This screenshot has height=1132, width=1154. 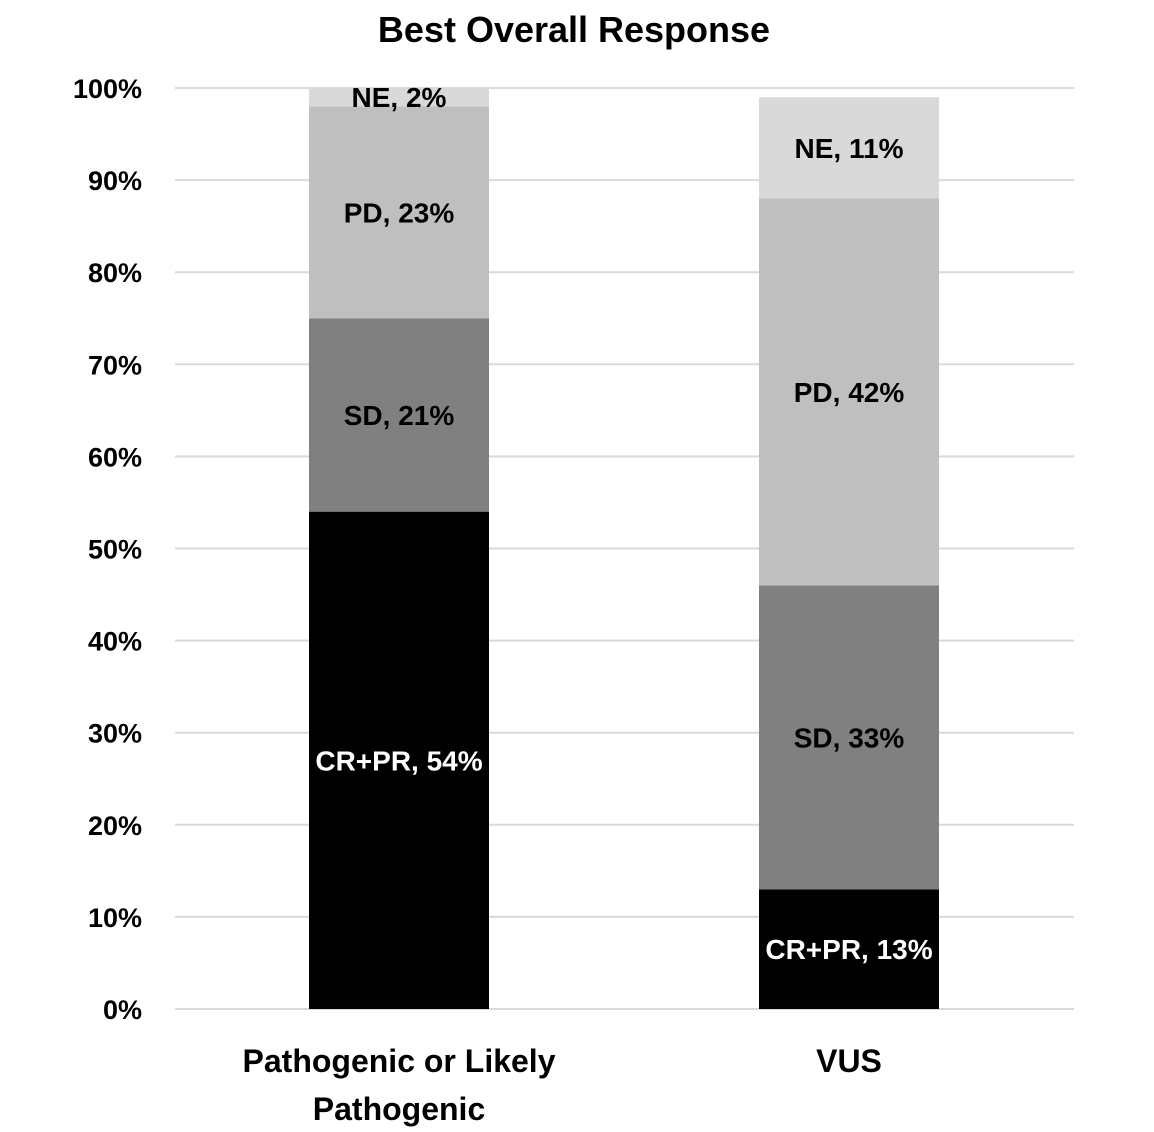 What do you see at coordinates (574, 29) in the screenshot?
I see `chart-title: Best Overall Response` at bounding box center [574, 29].